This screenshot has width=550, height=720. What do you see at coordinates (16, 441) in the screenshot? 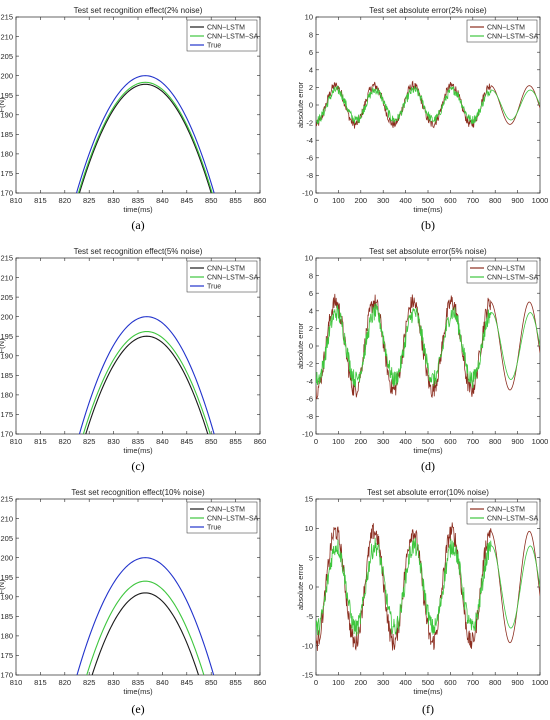
I see `x-tick-label: 810` at bounding box center [16, 441].